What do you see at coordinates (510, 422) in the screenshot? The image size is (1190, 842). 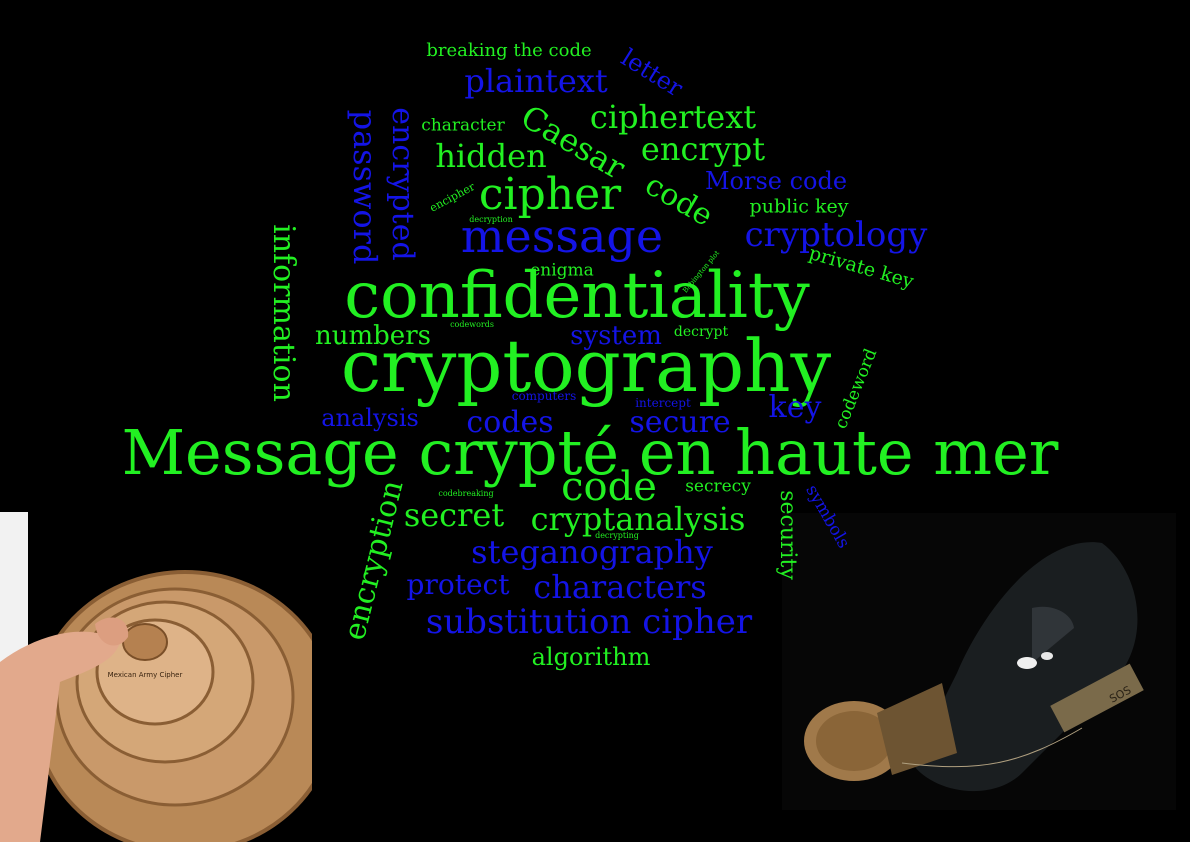 I see `word-codes: codes` at bounding box center [510, 422].